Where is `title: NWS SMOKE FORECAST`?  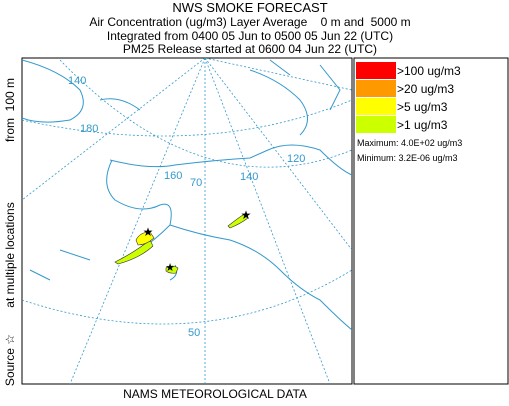
title: NWS SMOKE FORECAST is located at coordinates (249, 7).